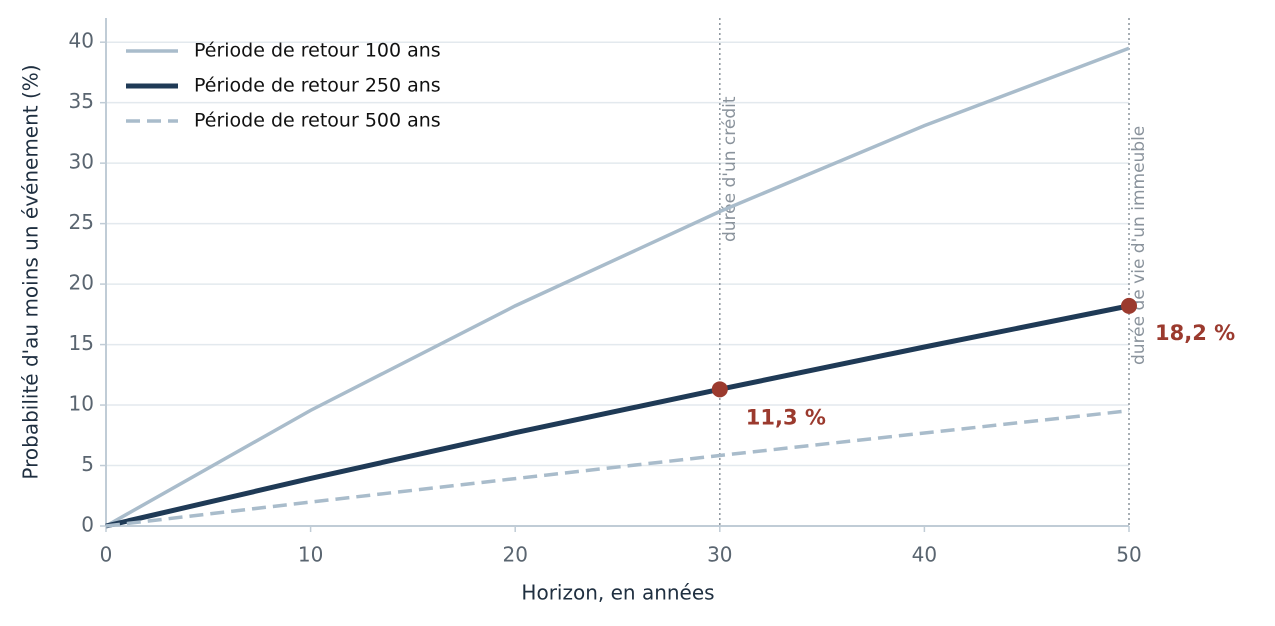  What do you see at coordinates (617, 593) in the screenshot?
I see `x-axis-label: Horizon, en années` at bounding box center [617, 593].